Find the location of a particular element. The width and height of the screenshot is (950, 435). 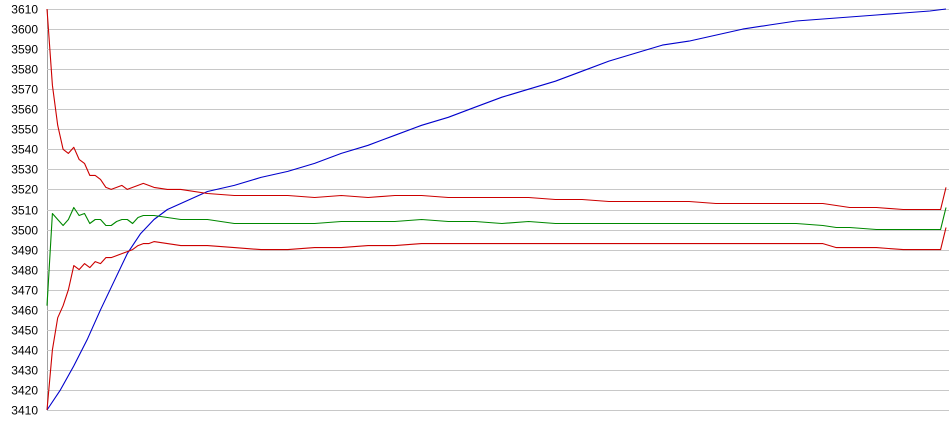

y-tick-label-3510: 3510 is located at coordinates (24, 211).